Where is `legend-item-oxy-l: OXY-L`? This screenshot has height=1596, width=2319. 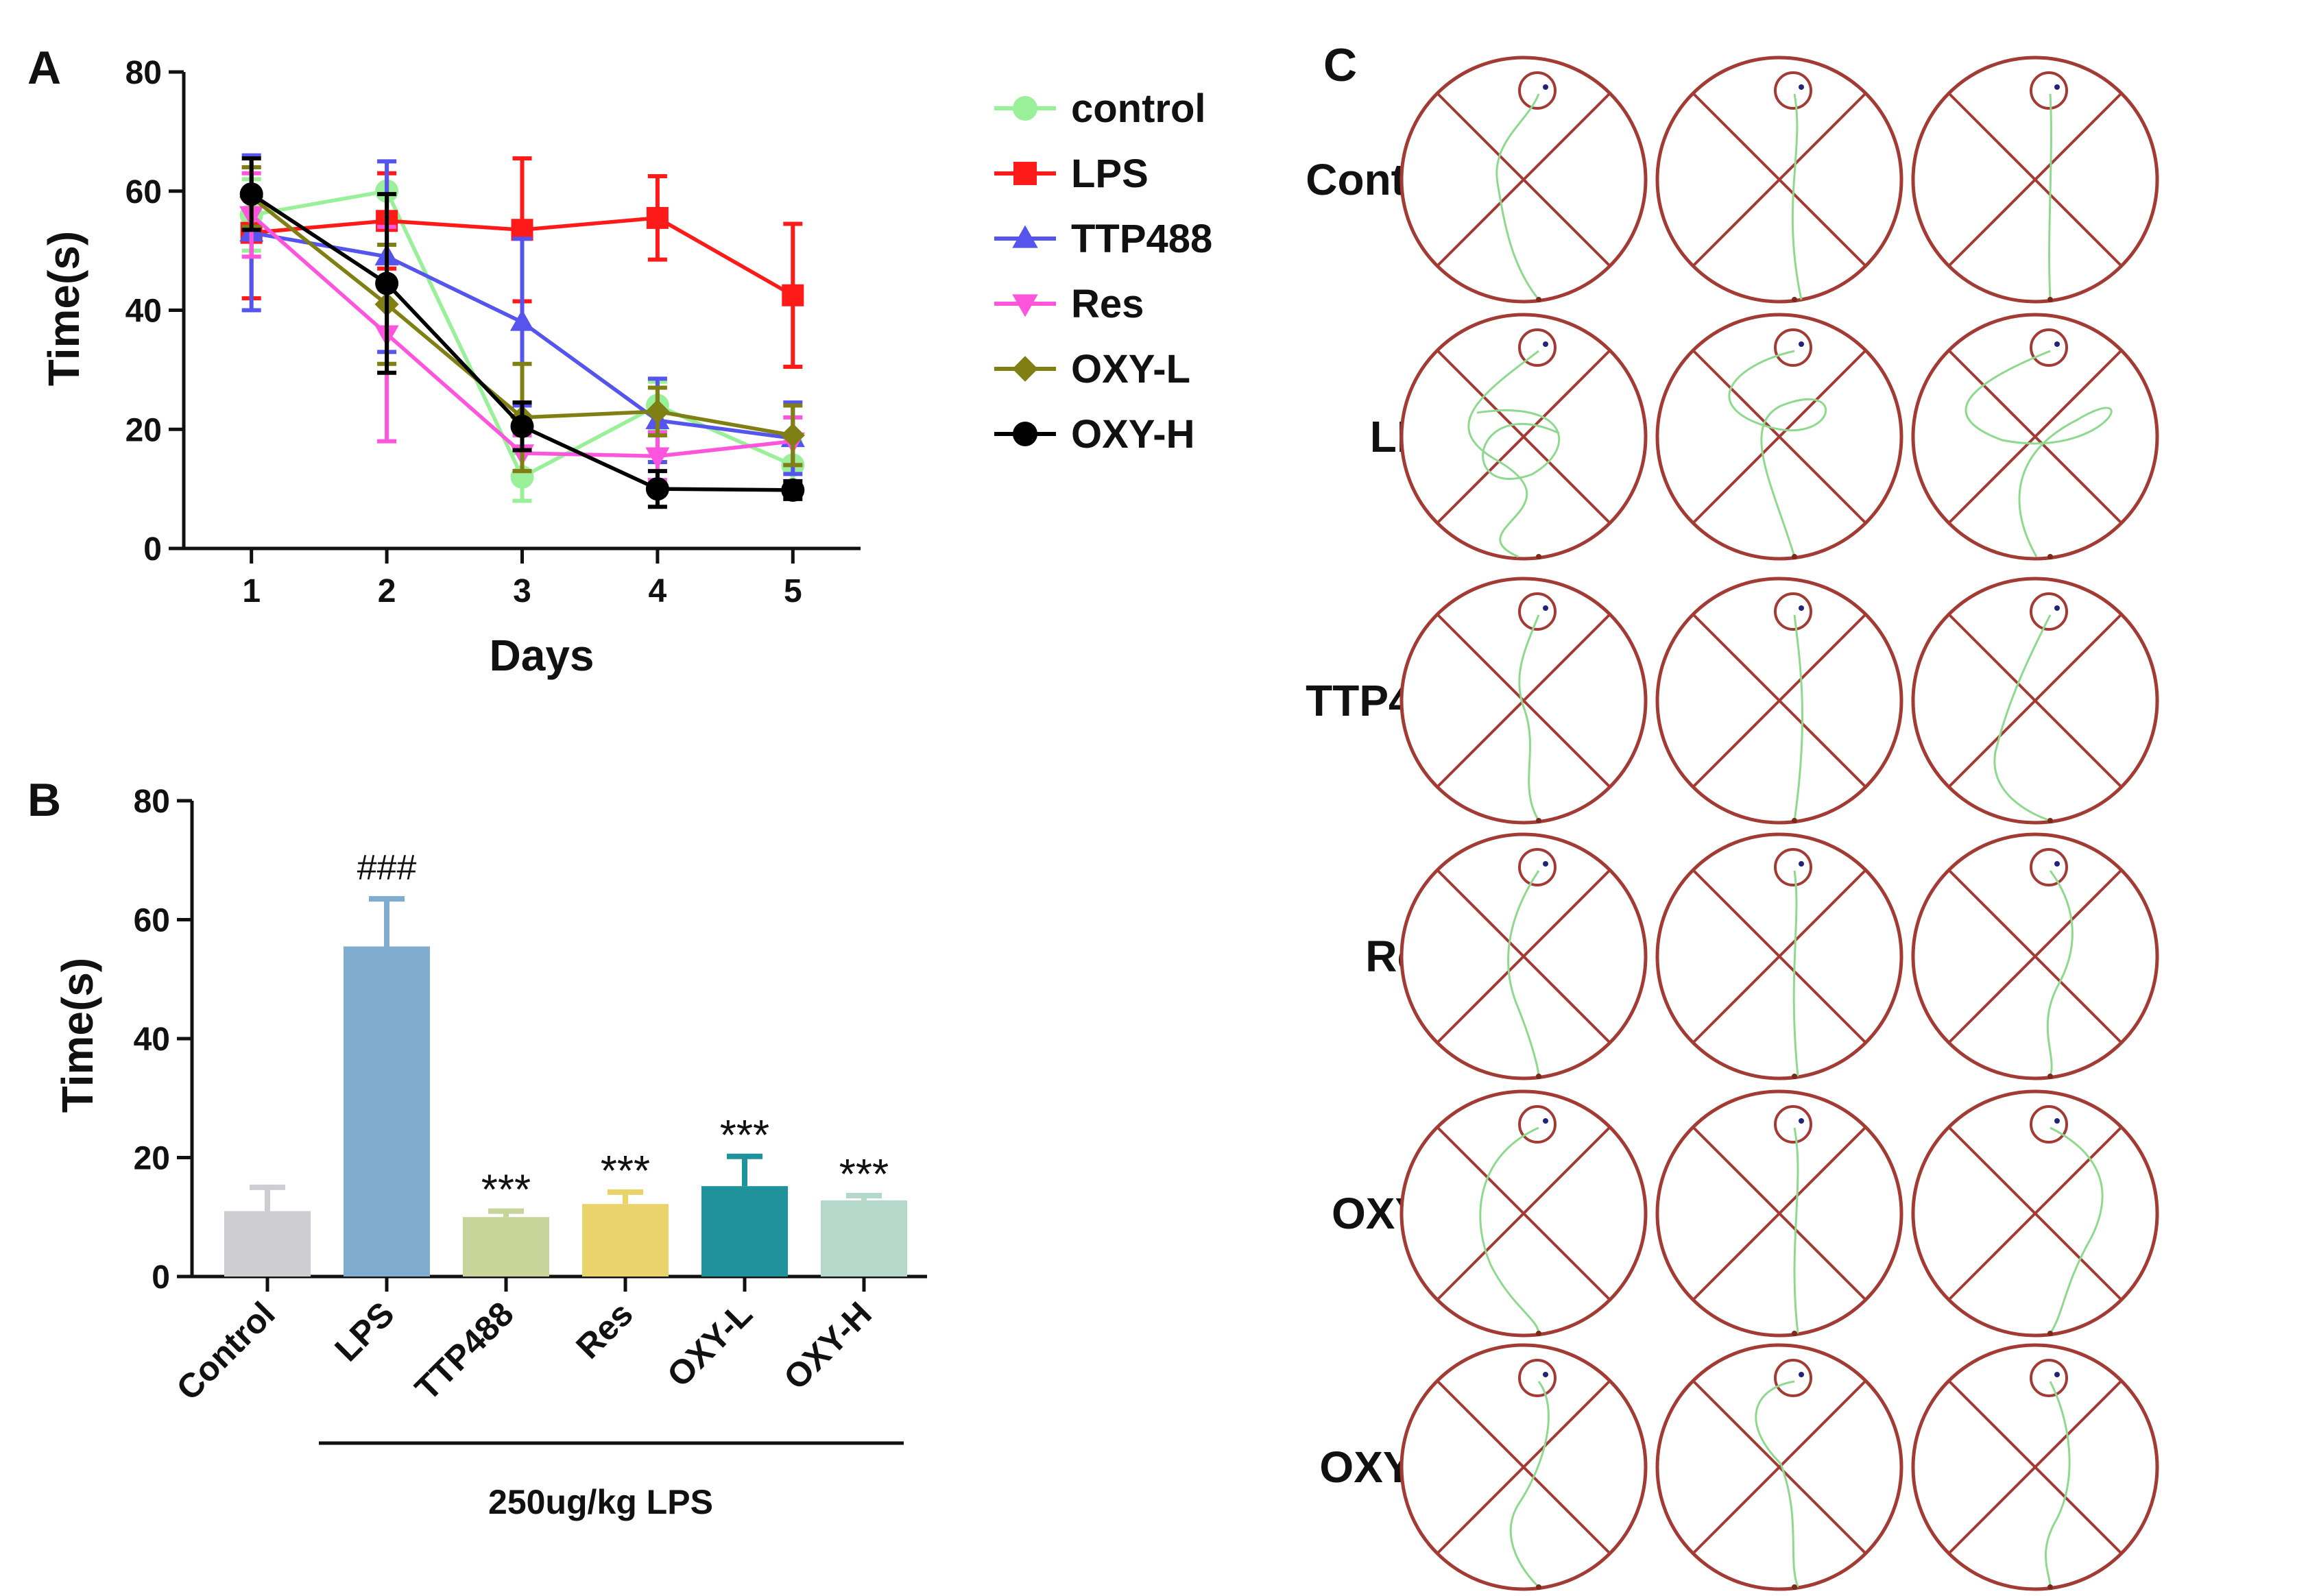 legend-item-oxy-l: OXY-L is located at coordinates (1092, 369).